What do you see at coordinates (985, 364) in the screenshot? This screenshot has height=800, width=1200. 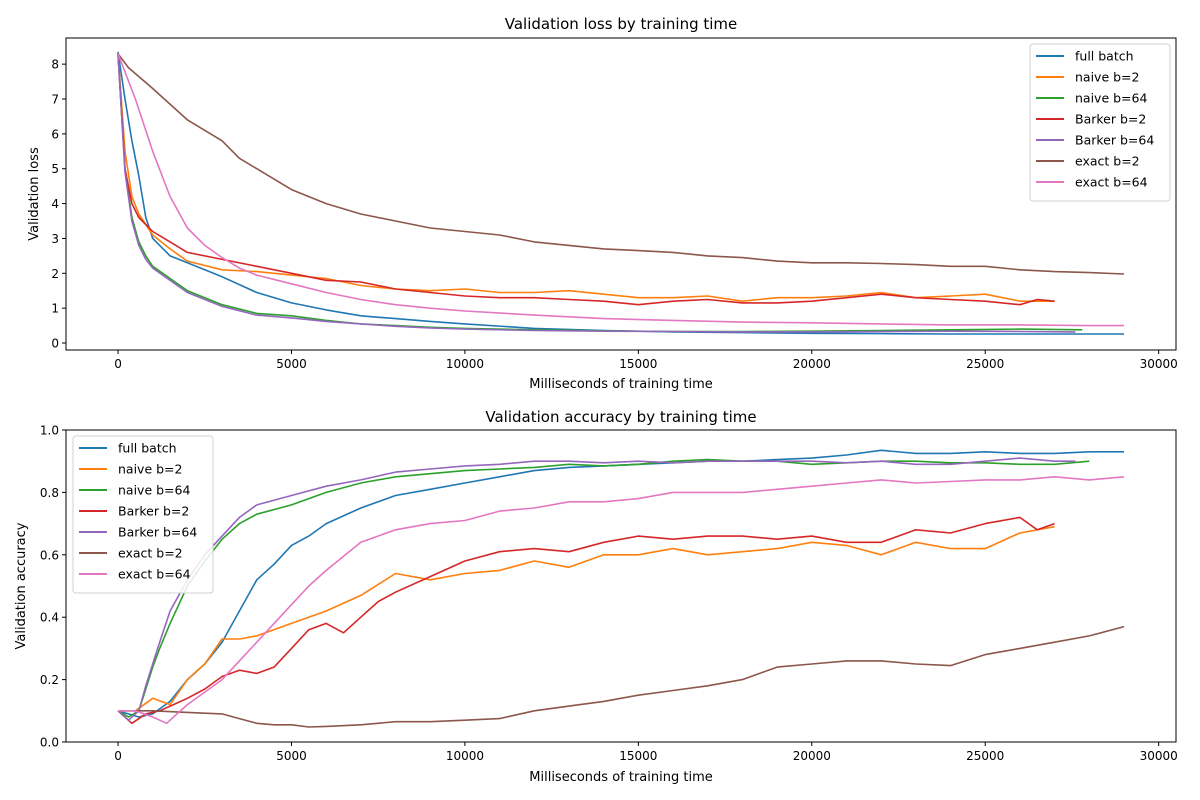 I see `loss-x-tick-label: 25000` at bounding box center [985, 364].